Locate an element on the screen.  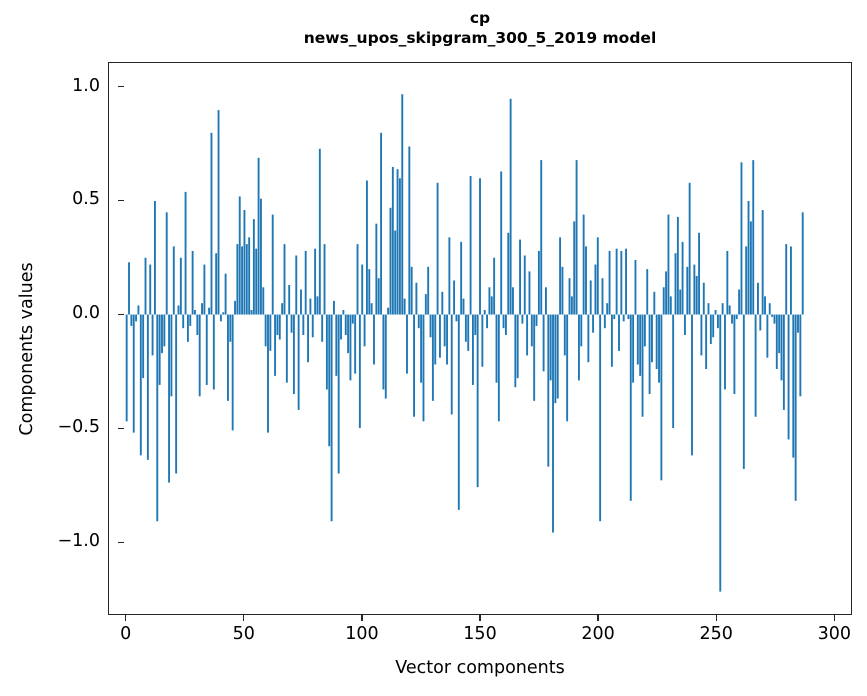
y-tick-label: 0.5 is located at coordinates (86, 199).